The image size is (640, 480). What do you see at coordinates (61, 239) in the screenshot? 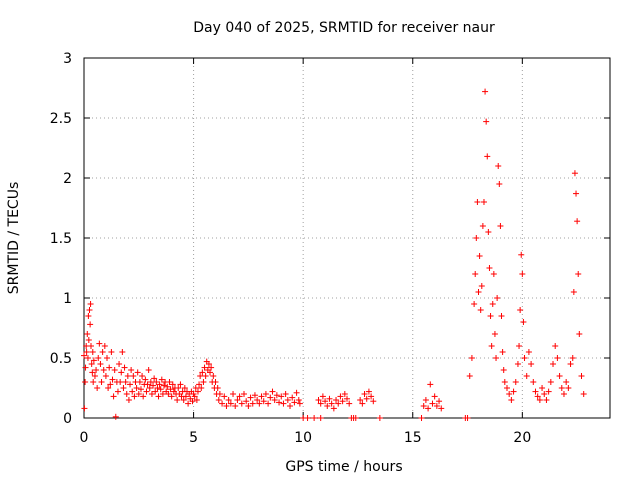
I see `y-tick-label: 1.5` at bounding box center [61, 239].